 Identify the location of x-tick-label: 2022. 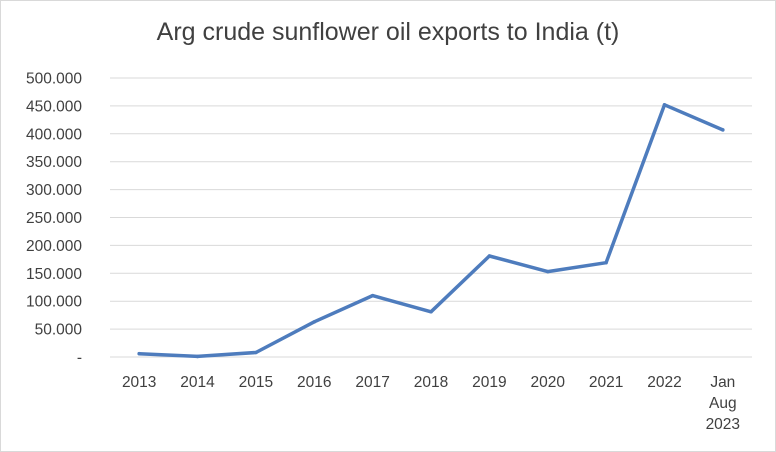
(664, 382).